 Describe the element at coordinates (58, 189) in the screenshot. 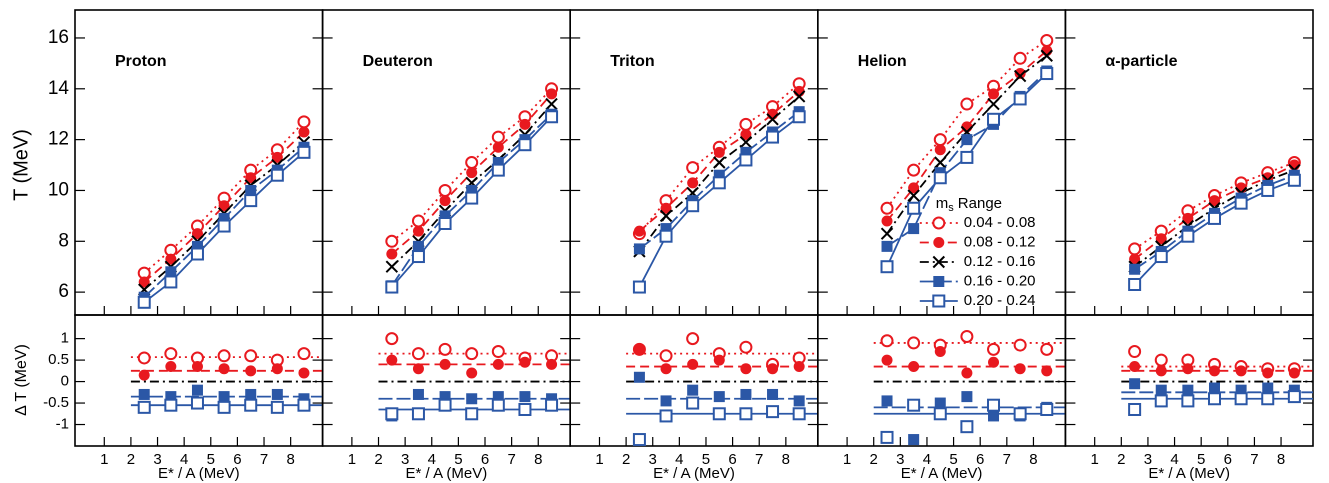

I see `y-tick-label: 10` at that location.